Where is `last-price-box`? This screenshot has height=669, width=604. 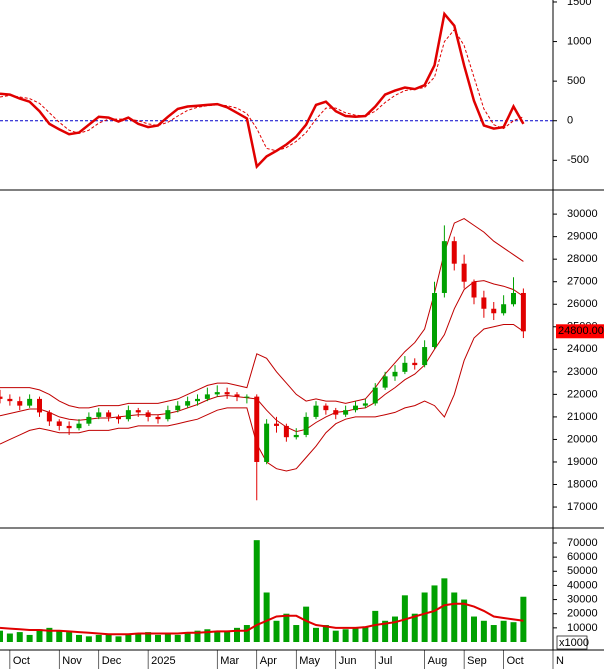 last-price-box is located at coordinates (580, 331).